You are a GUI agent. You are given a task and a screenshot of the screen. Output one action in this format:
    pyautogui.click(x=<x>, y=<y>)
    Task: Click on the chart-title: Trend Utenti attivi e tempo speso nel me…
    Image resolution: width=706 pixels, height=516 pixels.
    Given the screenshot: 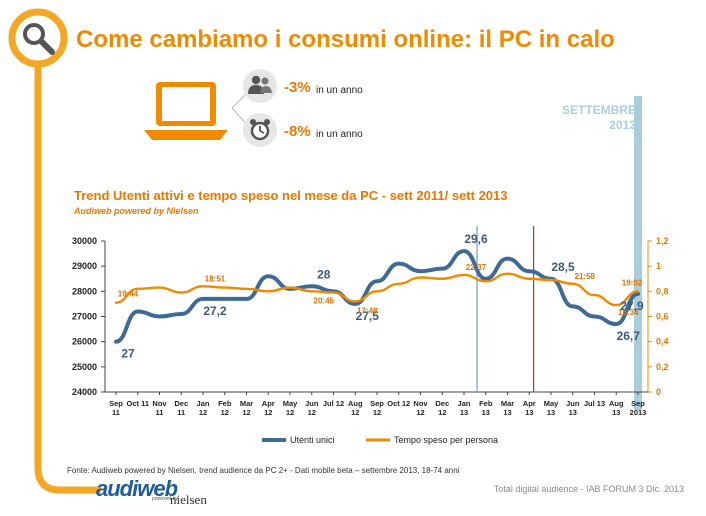 What is the action you would take?
    pyautogui.click(x=291, y=195)
    